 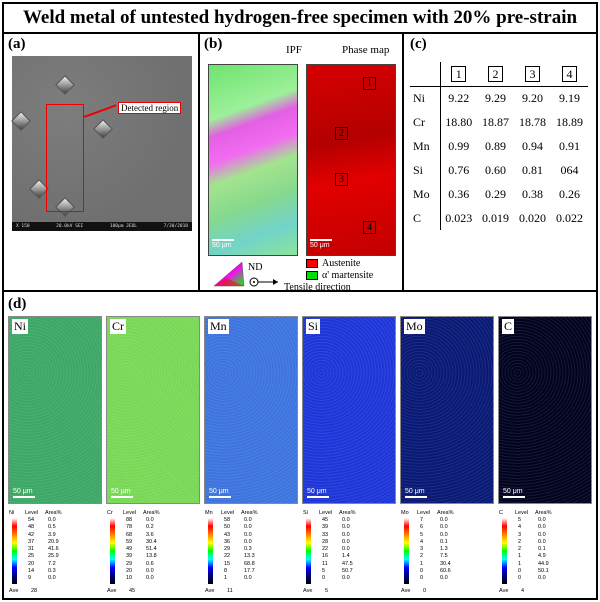 I want to click on level-row: 3 0.0, so click(x=550, y=535).